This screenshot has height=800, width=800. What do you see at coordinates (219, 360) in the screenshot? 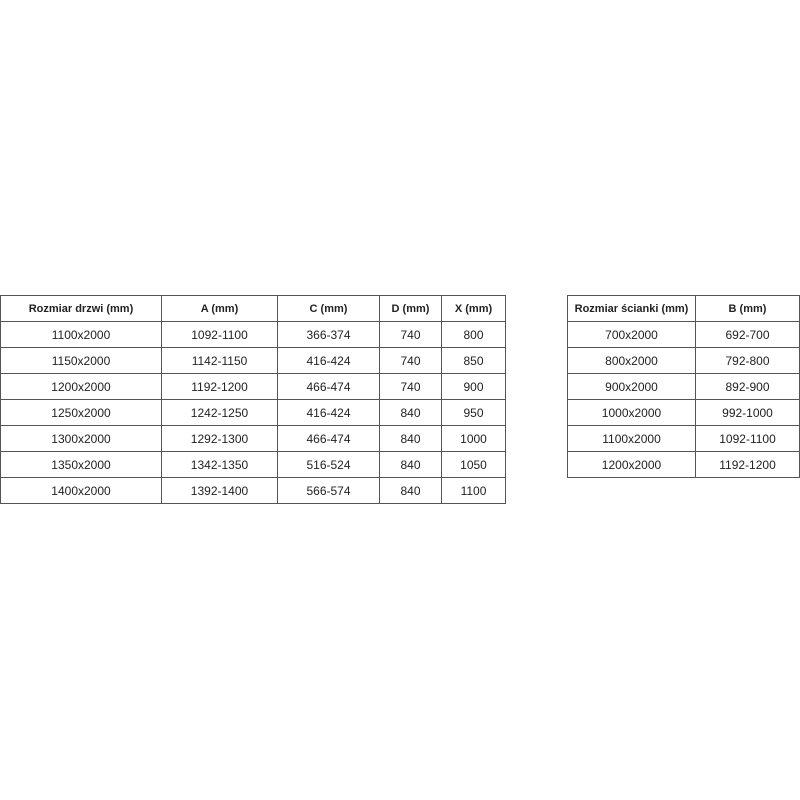
I see `table-cell: 1142-1150` at bounding box center [219, 360].